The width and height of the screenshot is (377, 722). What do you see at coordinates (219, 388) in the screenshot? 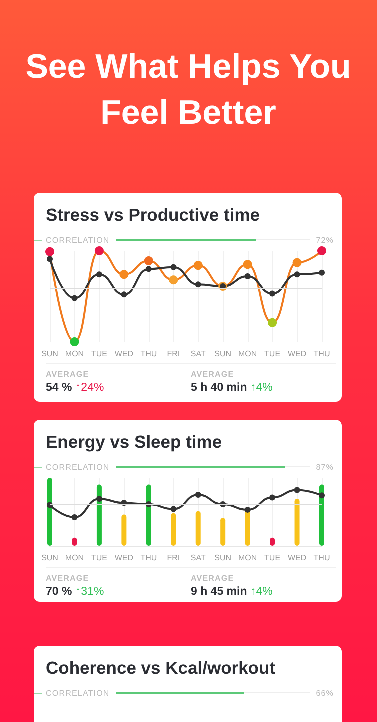
I see `text: 5 h 40 min` at bounding box center [219, 388].